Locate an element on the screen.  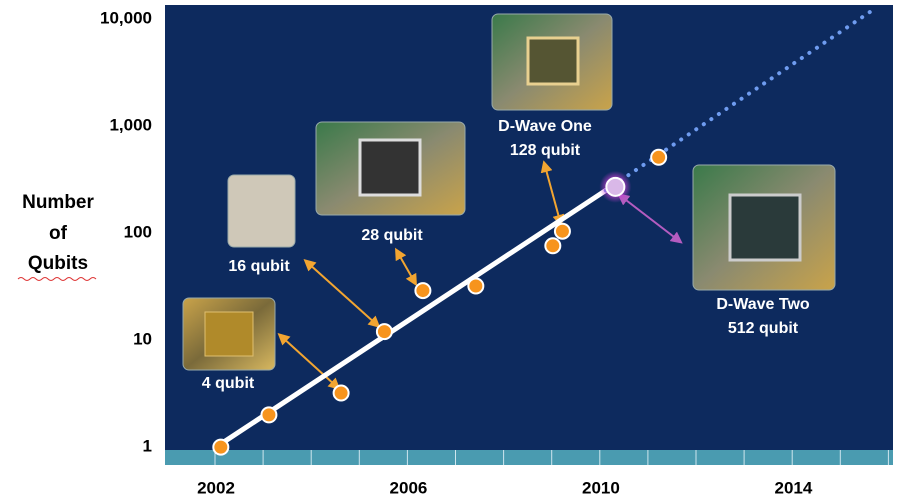
y-axis-label: Number is located at coordinates (58, 202).